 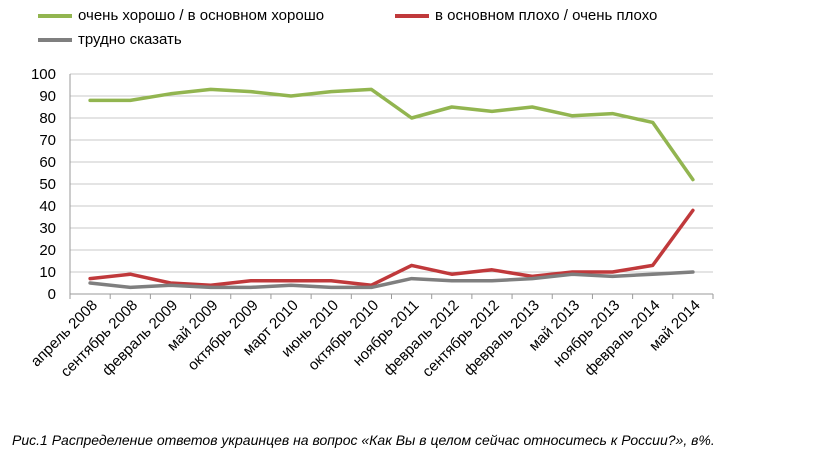 I want to click on y-tick-label: 10, so click(x=47, y=272).